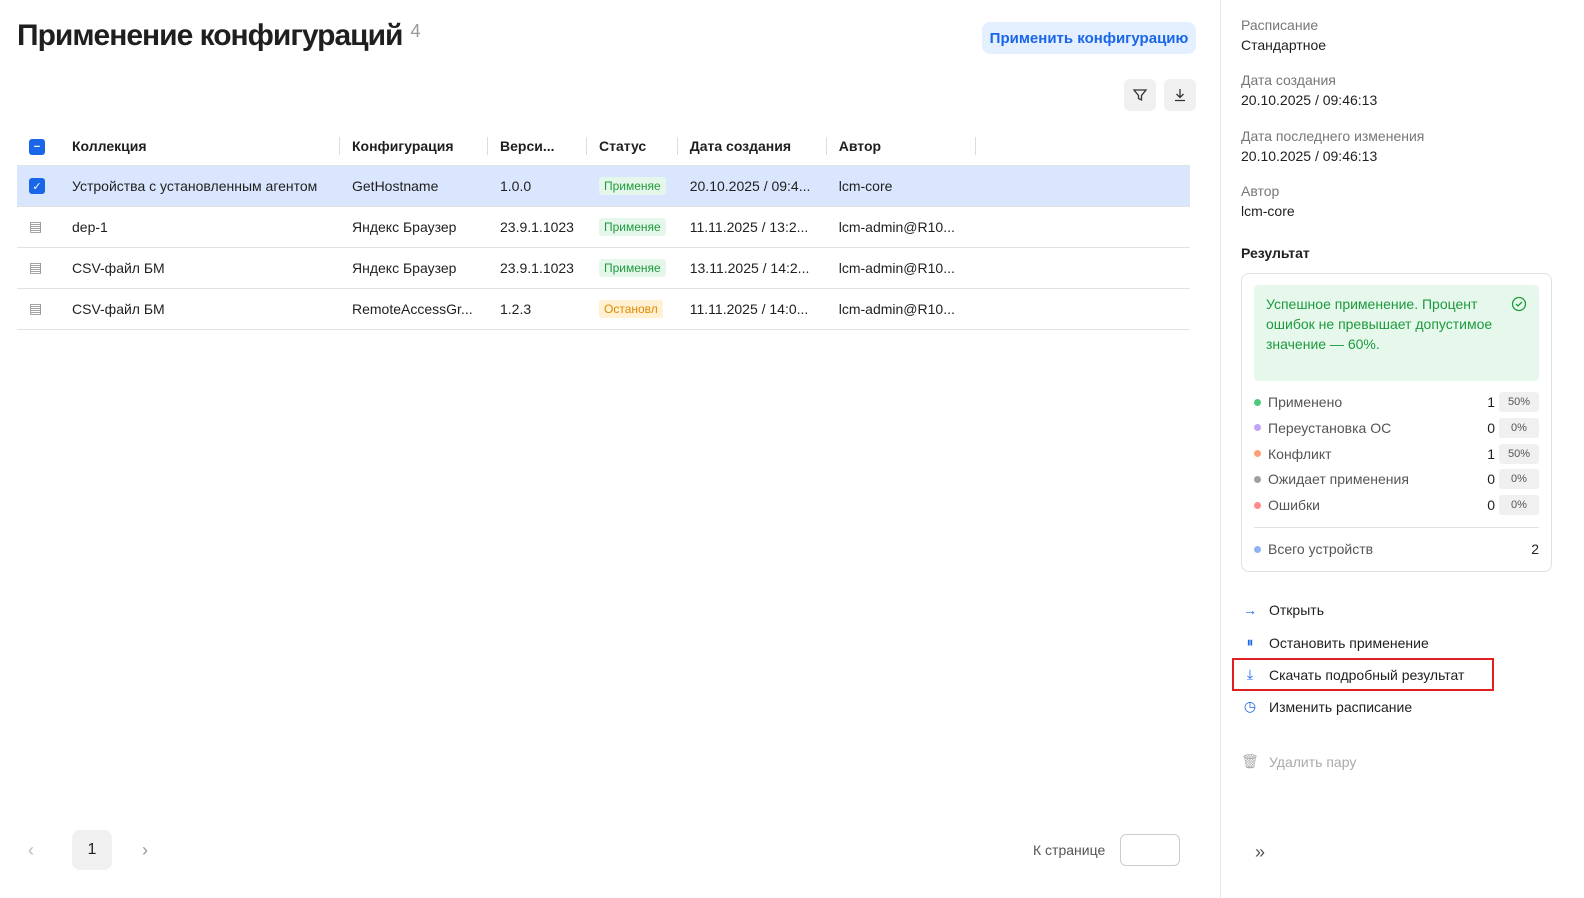 The width and height of the screenshot is (1584, 898). Describe the element at coordinates (1257, 549) in the screenshot. I see `total-dot` at that location.